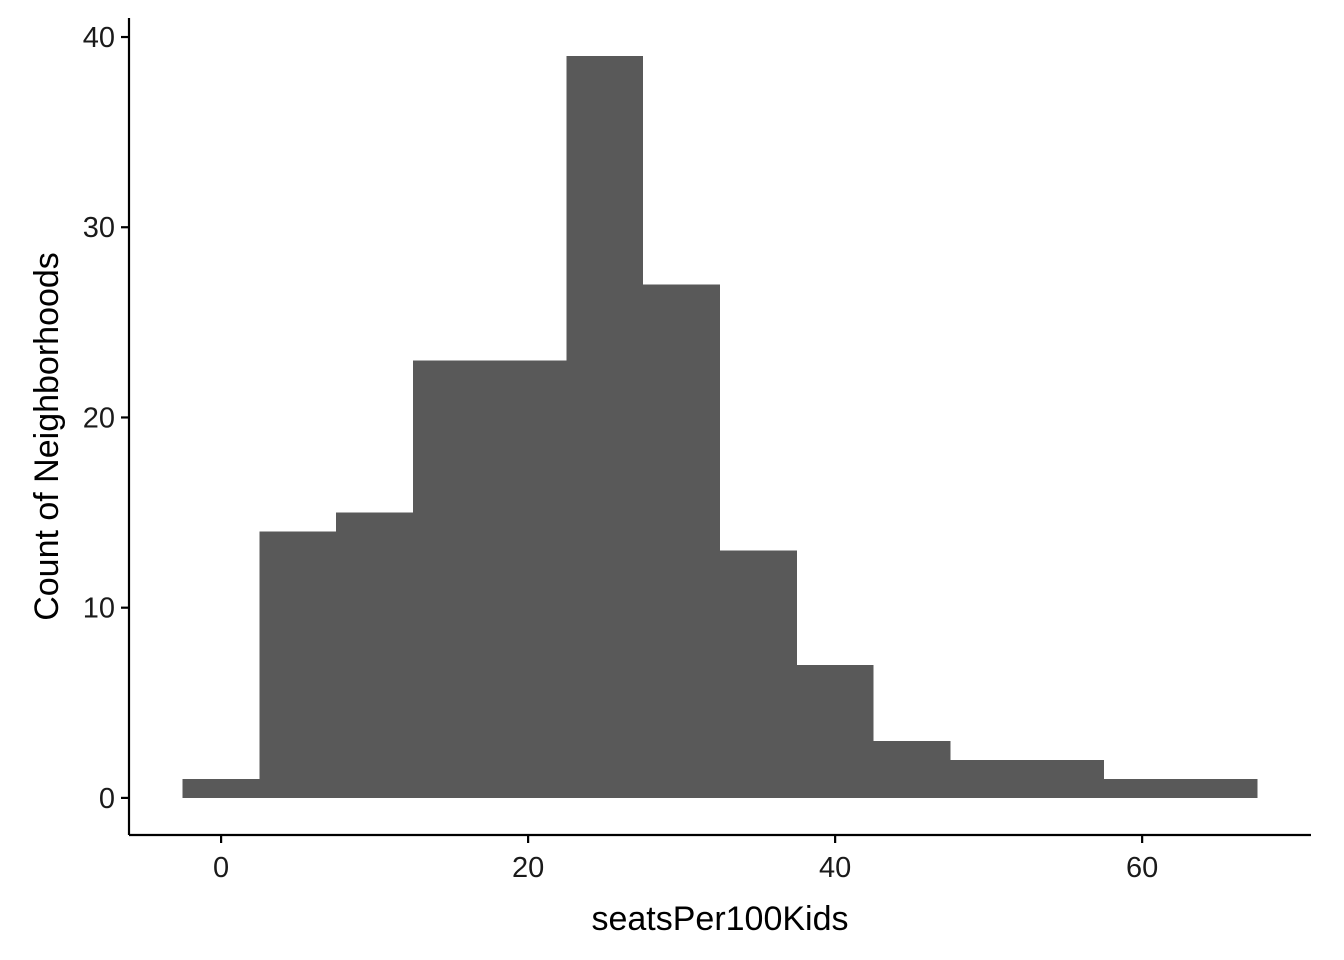  I want to click on x-axis-ticks: 0 20 40 60, so click(685, 859).